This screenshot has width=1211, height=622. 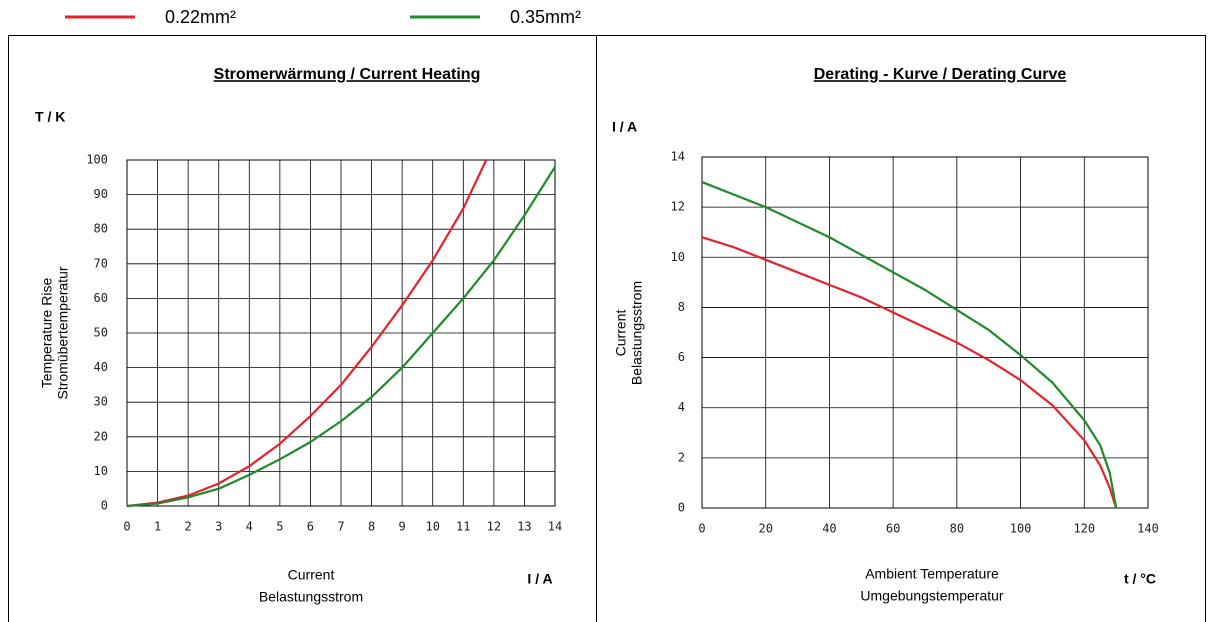 I want to click on x-tick-label: 11, so click(x=463, y=527).